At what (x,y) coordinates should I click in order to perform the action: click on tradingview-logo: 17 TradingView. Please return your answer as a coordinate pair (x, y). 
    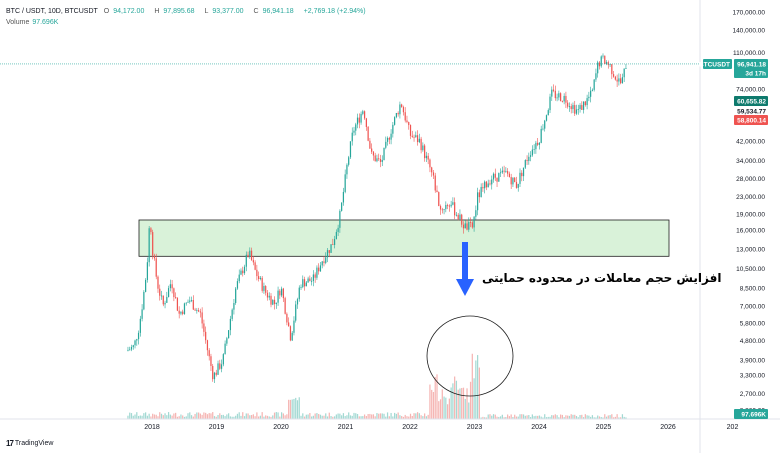
    Looking at the image, I should click on (29, 443).